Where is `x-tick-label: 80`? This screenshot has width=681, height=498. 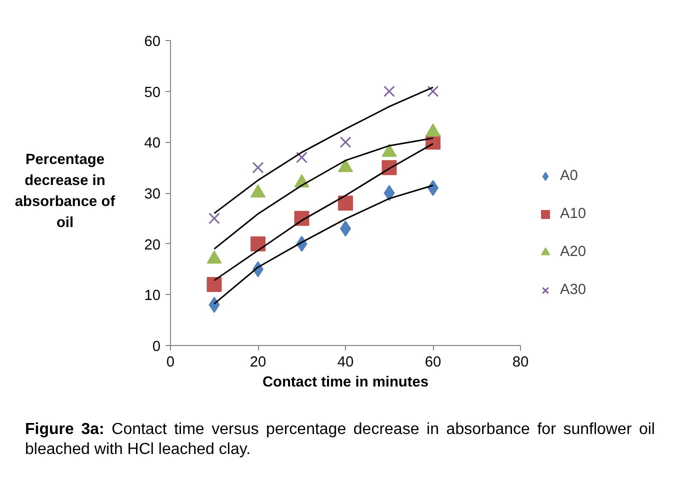 x-tick-label: 80 is located at coordinates (520, 362).